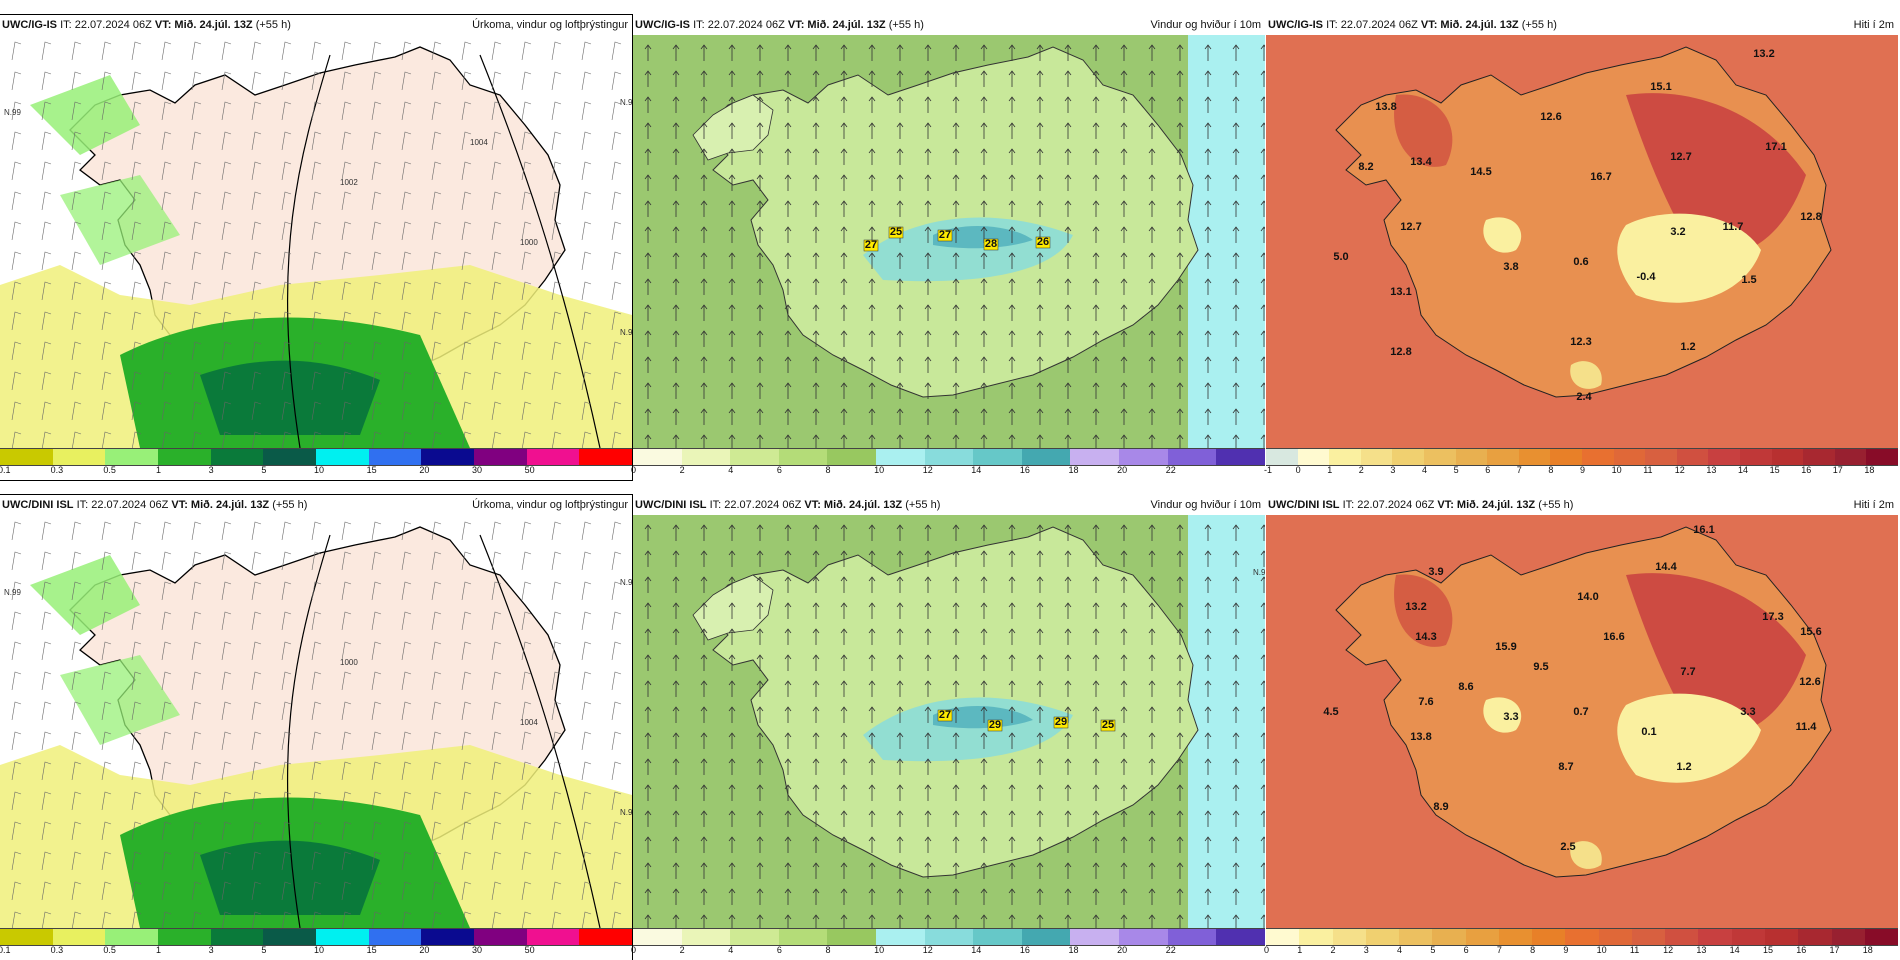 Image resolution: width=1900 pixels, height=960 pixels. I want to click on colorbar-legend: 0.1 0.3 0.5 1 3 5 10 15 20 30 50, so click(316, 944).